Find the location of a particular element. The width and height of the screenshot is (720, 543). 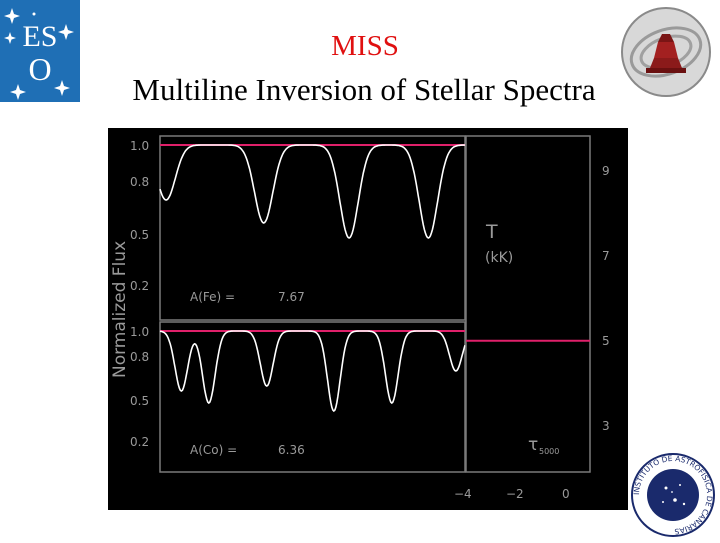

bottom-ytick-3: 0.5 is located at coordinates (139, 401).